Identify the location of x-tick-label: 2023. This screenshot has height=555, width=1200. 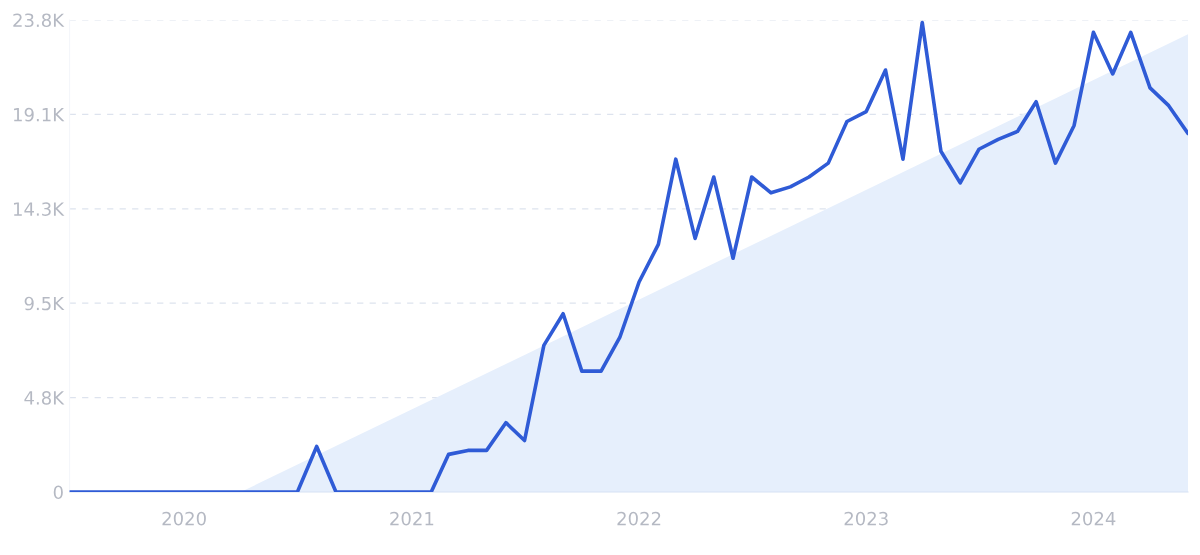
(866, 518).